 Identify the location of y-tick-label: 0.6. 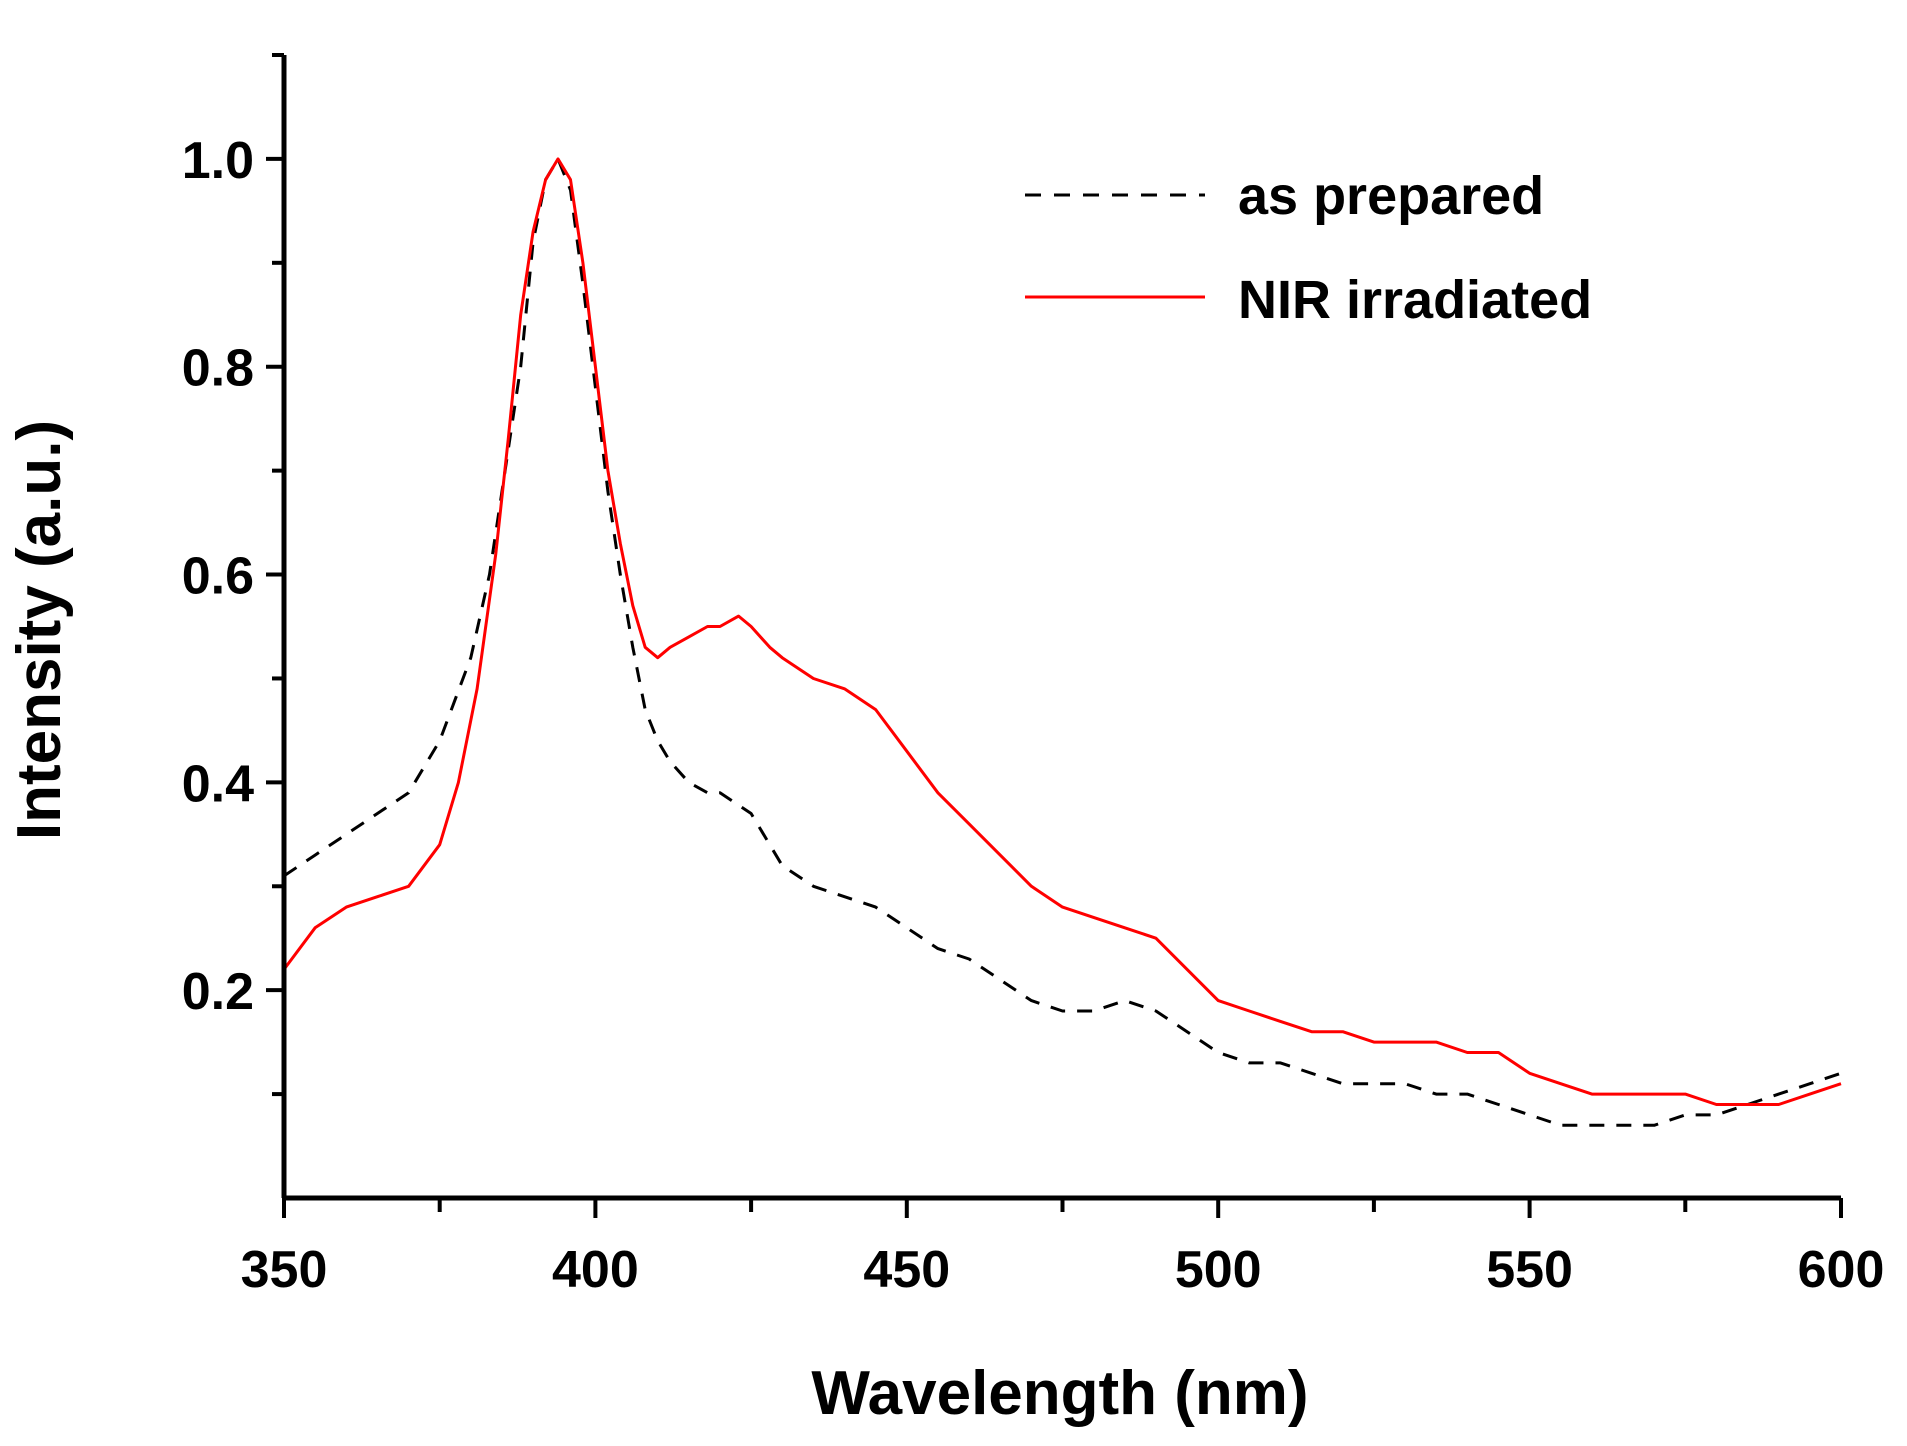
(218, 577).